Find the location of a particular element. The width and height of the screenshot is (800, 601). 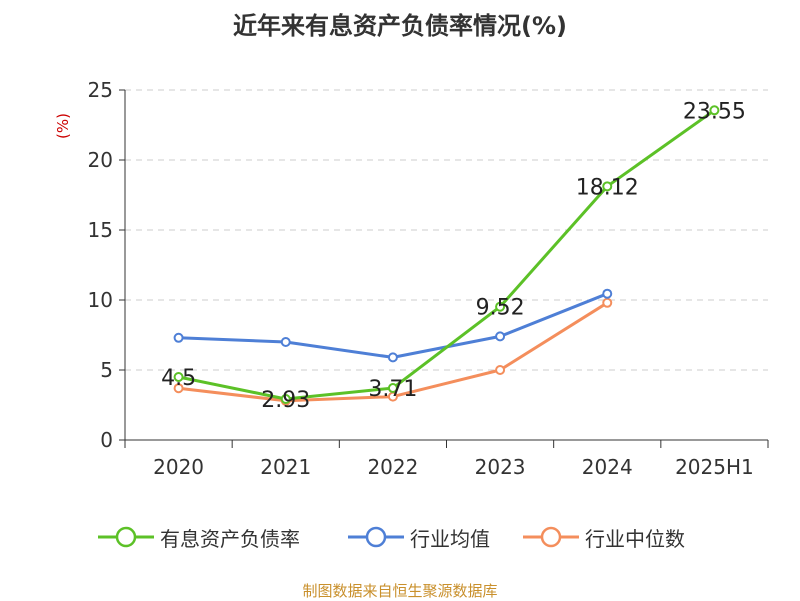

y-axis-title: (%) is located at coordinates (63, 126).